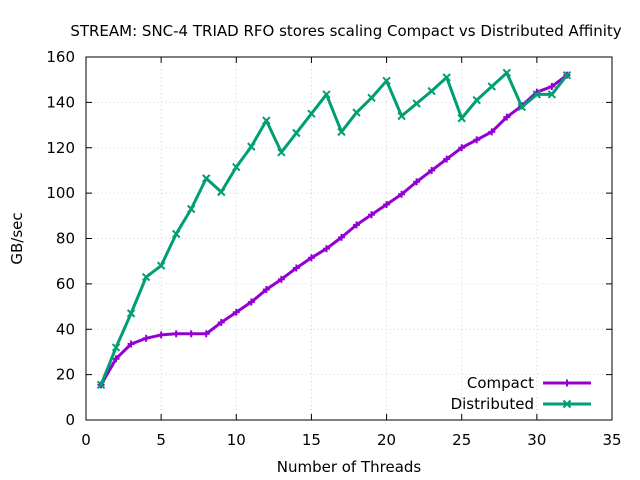  I want to click on legend: Compact Distributed, so click(521, 393).